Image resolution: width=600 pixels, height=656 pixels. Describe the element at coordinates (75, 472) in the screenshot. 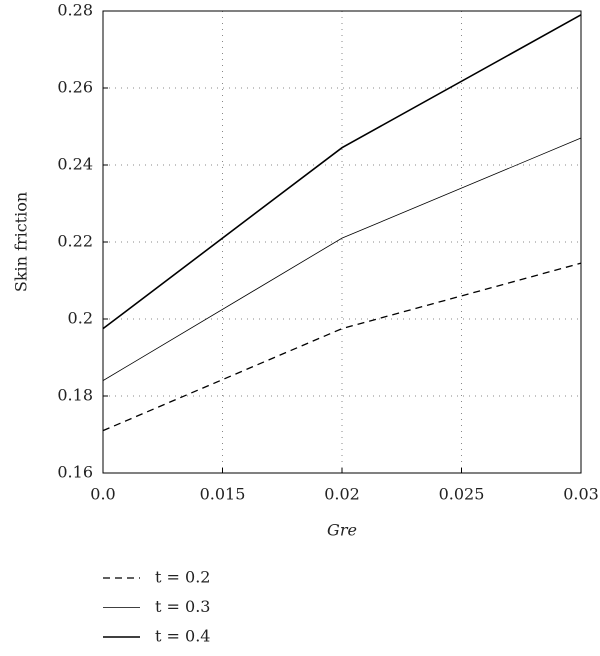

I see `y-tick-label: 0.16` at that location.